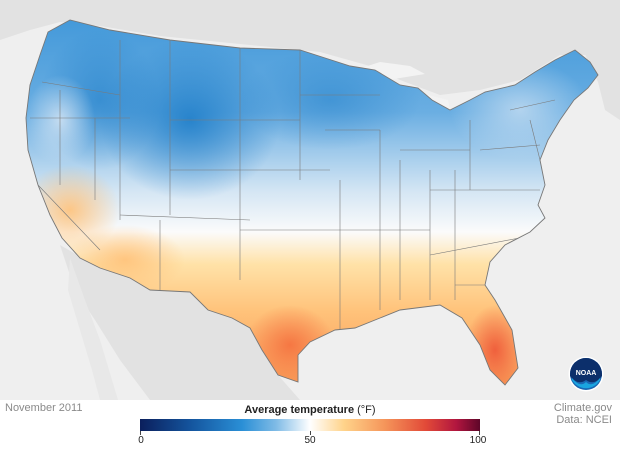  I want to click on legend-color-bar, so click(310, 425).